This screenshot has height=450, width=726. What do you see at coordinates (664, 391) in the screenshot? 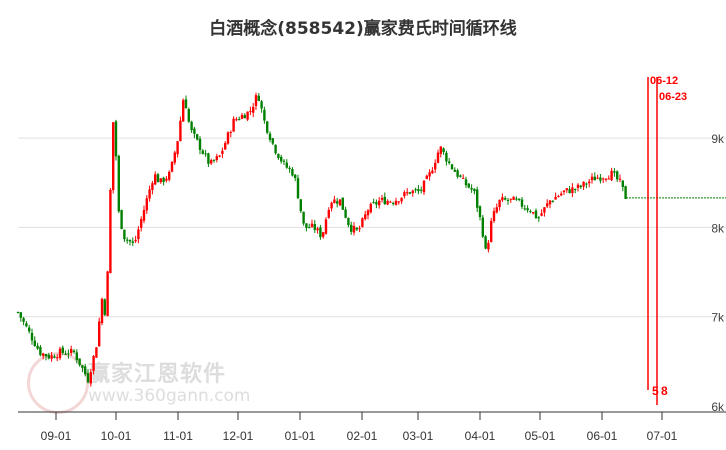
I see `cycle-count-label: 8` at bounding box center [664, 391].